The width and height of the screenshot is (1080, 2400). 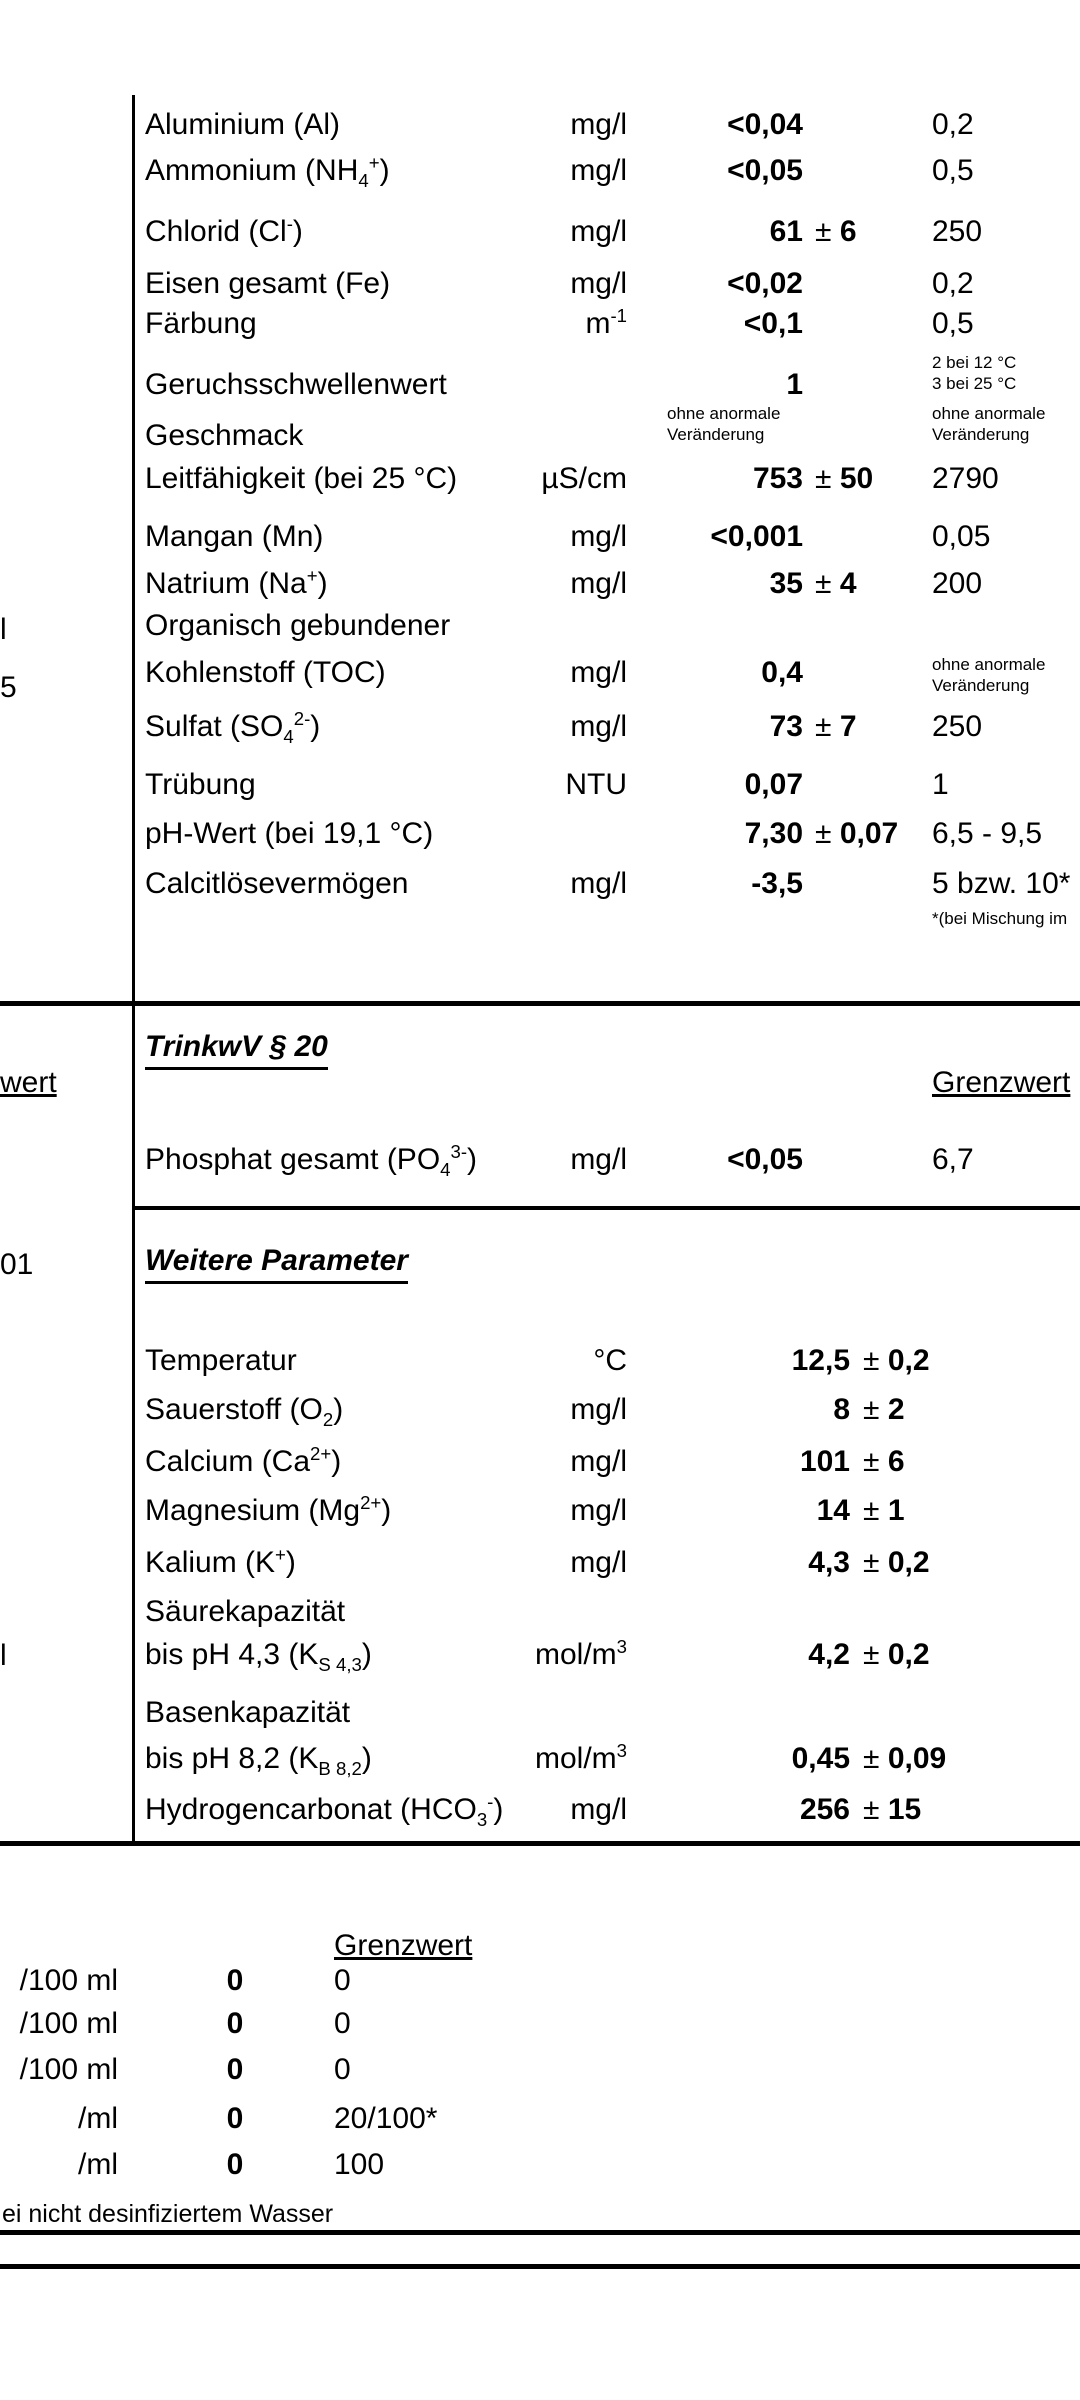 What do you see at coordinates (359, 2164) in the screenshot?
I see `limit-value: 100` at bounding box center [359, 2164].